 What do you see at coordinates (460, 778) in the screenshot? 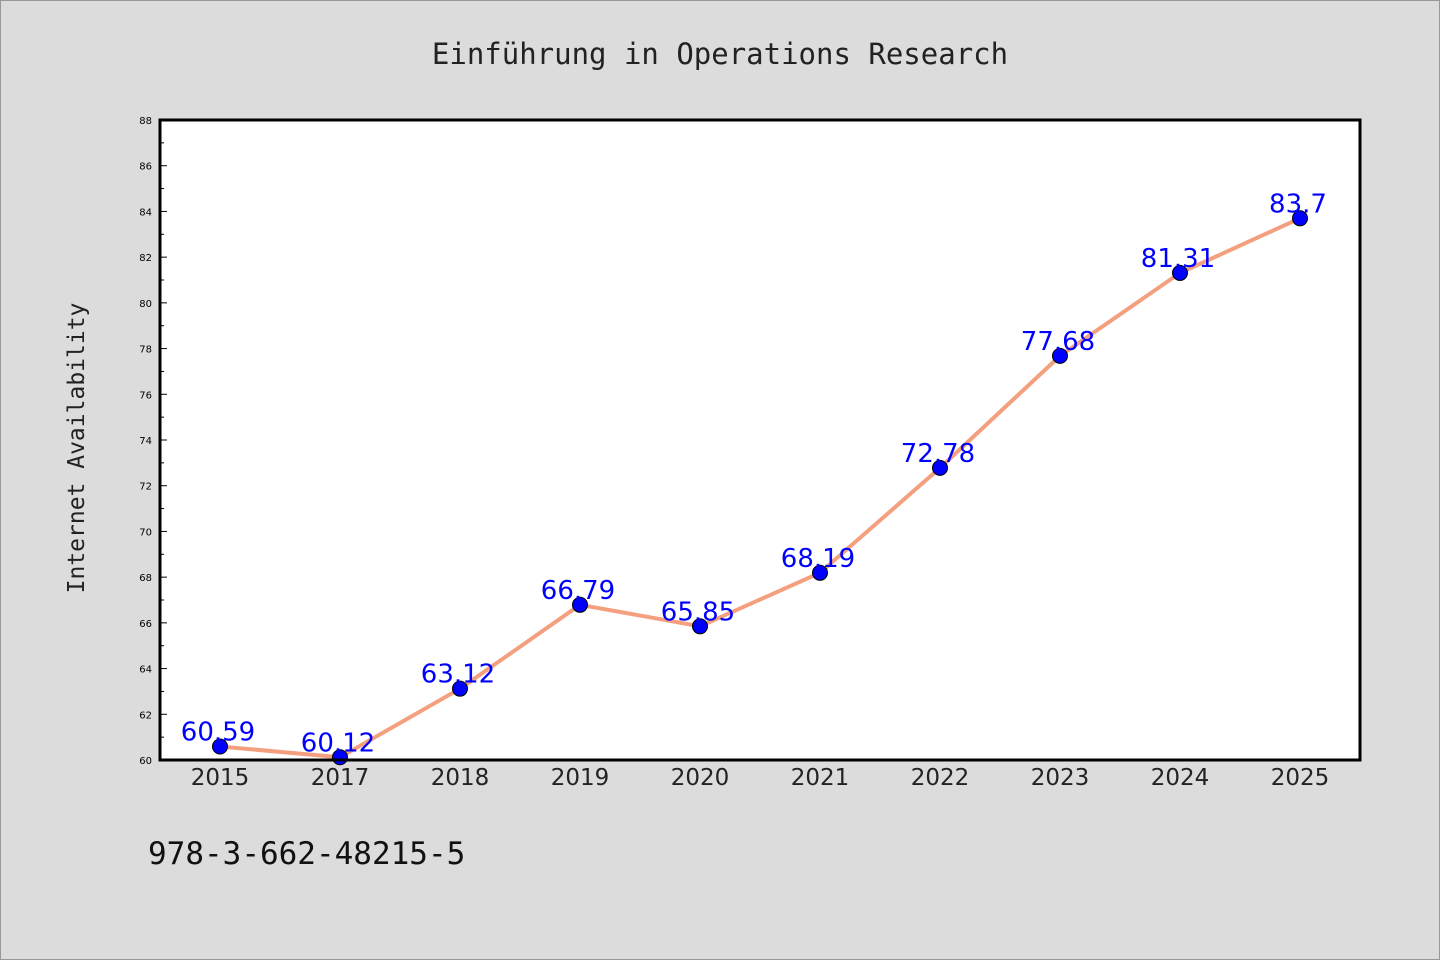
I see `x-tick-label: 2018` at bounding box center [460, 778].